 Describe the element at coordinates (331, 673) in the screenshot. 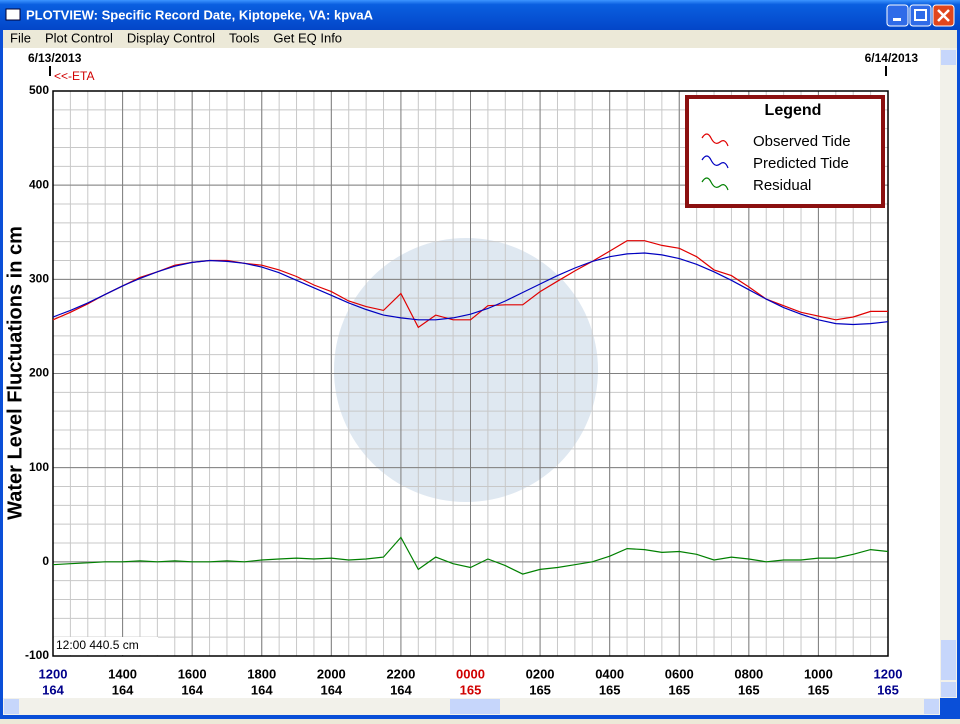

I see `x-tick-label: 2000` at that location.